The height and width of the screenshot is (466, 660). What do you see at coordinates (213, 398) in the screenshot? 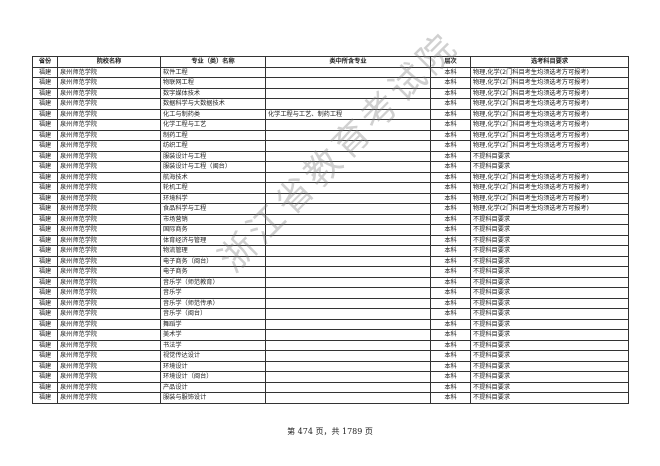
I see `table-cell: 服装与服饰设计` at bounding box center [213, 398].